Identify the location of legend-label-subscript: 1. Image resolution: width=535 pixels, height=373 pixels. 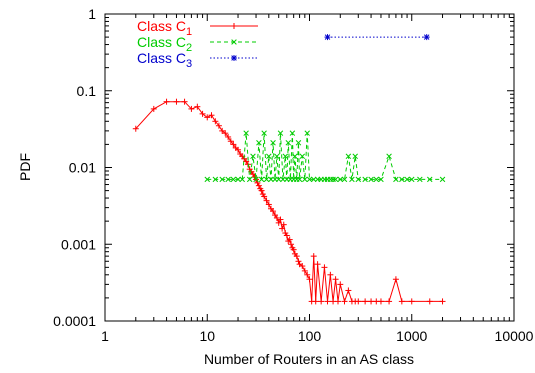
(189, 32).